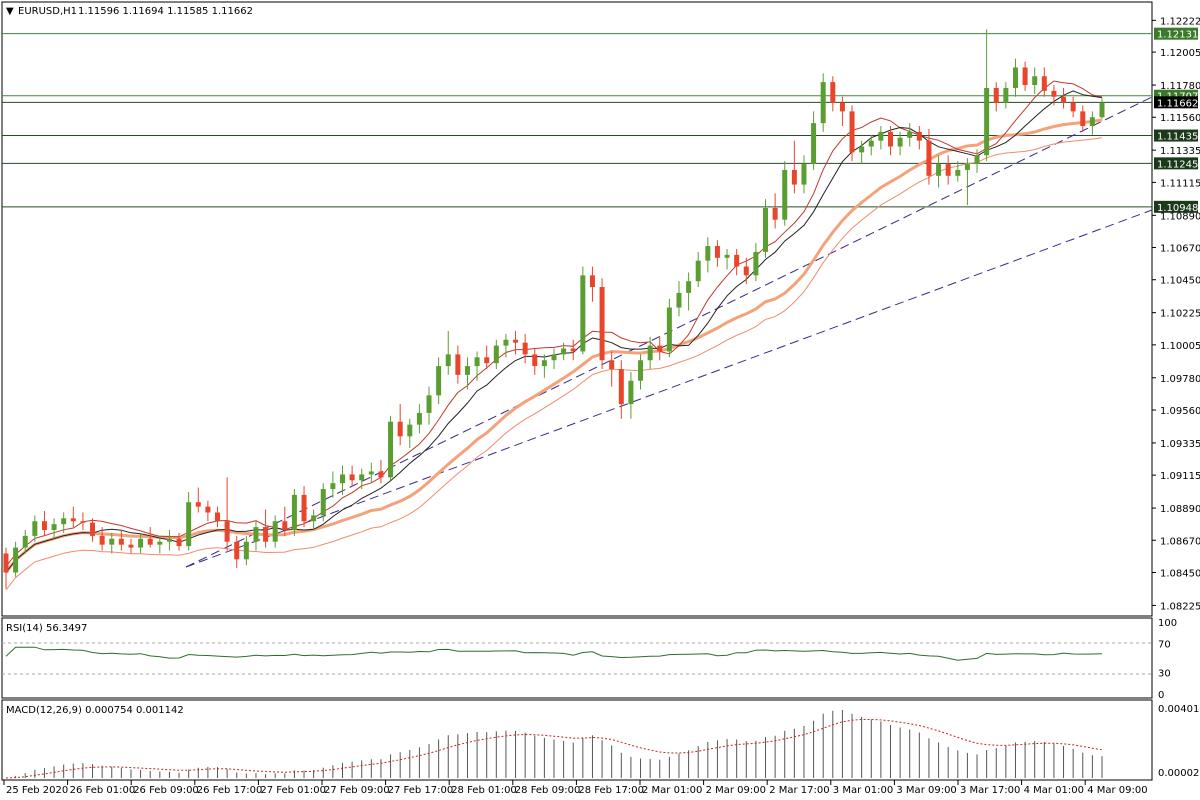  I want to click on macd-tick-label: 0.004013, so click(1179, 709).